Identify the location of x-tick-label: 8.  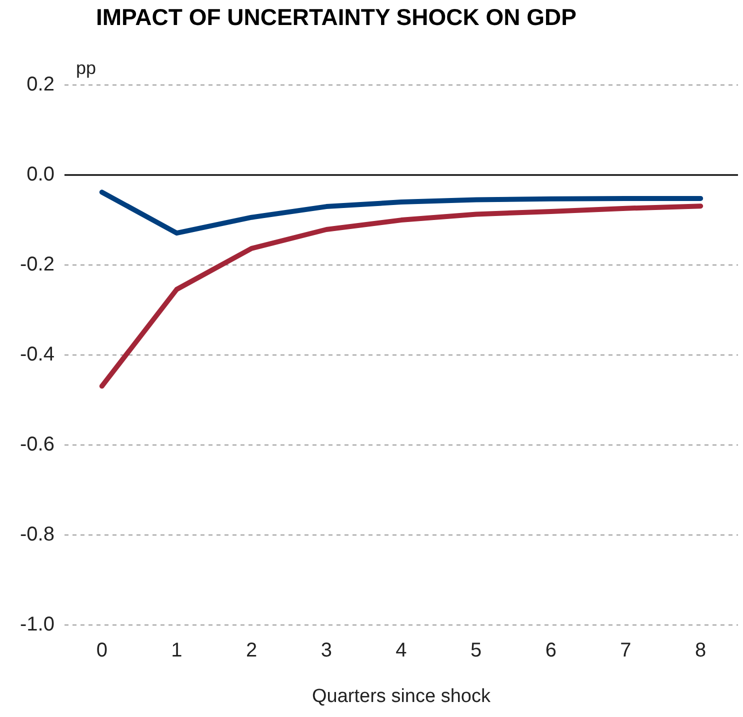
(700, 651).